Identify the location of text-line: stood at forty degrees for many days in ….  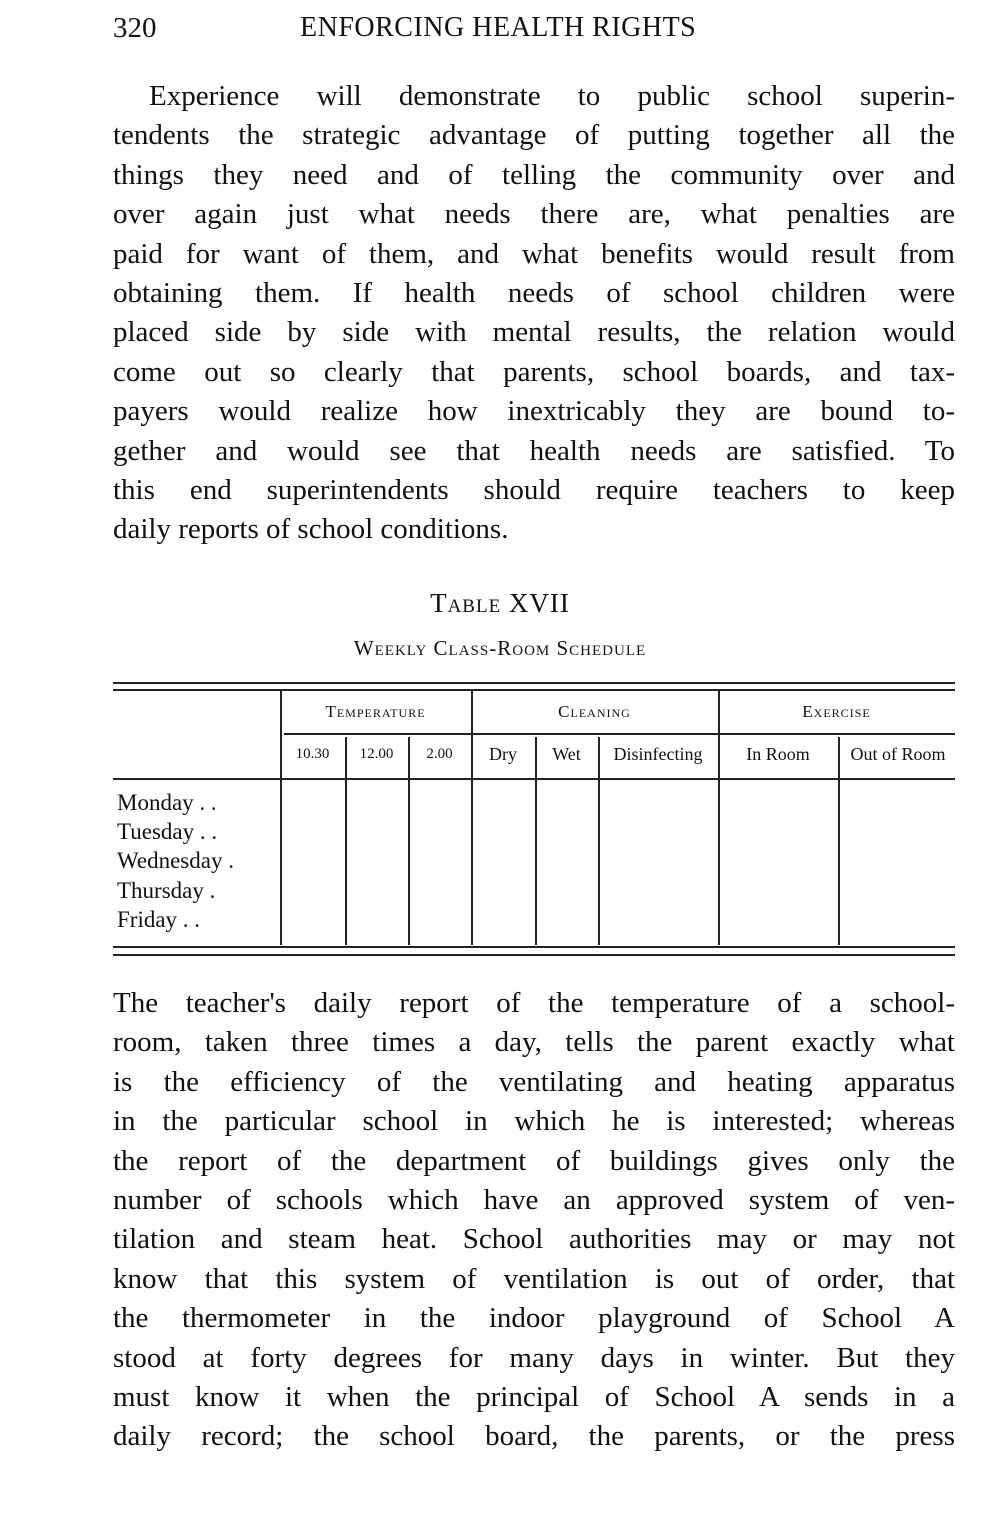
(534, 1357).